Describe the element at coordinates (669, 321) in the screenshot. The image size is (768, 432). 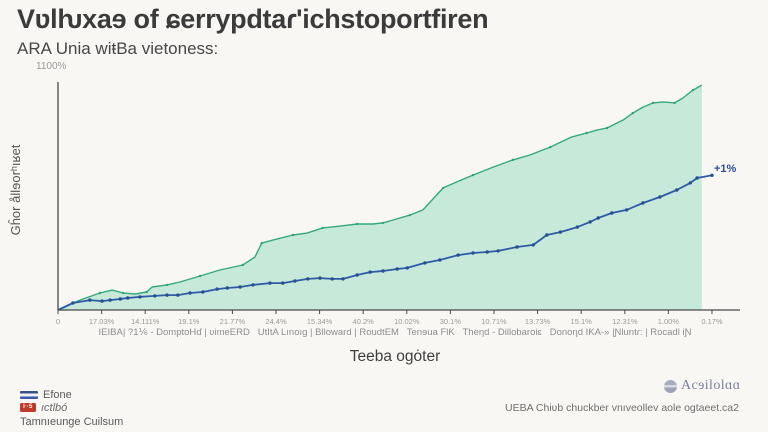
I see `x-tick-label: 1.00%` at that location.